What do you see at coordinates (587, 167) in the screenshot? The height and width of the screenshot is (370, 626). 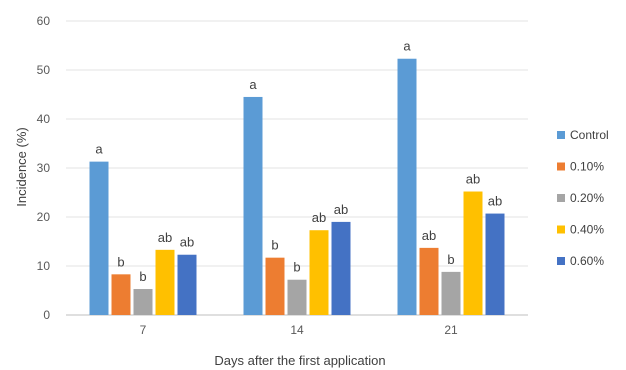 I see `legend-label: 0.10%` at bounding box center [587, 167].